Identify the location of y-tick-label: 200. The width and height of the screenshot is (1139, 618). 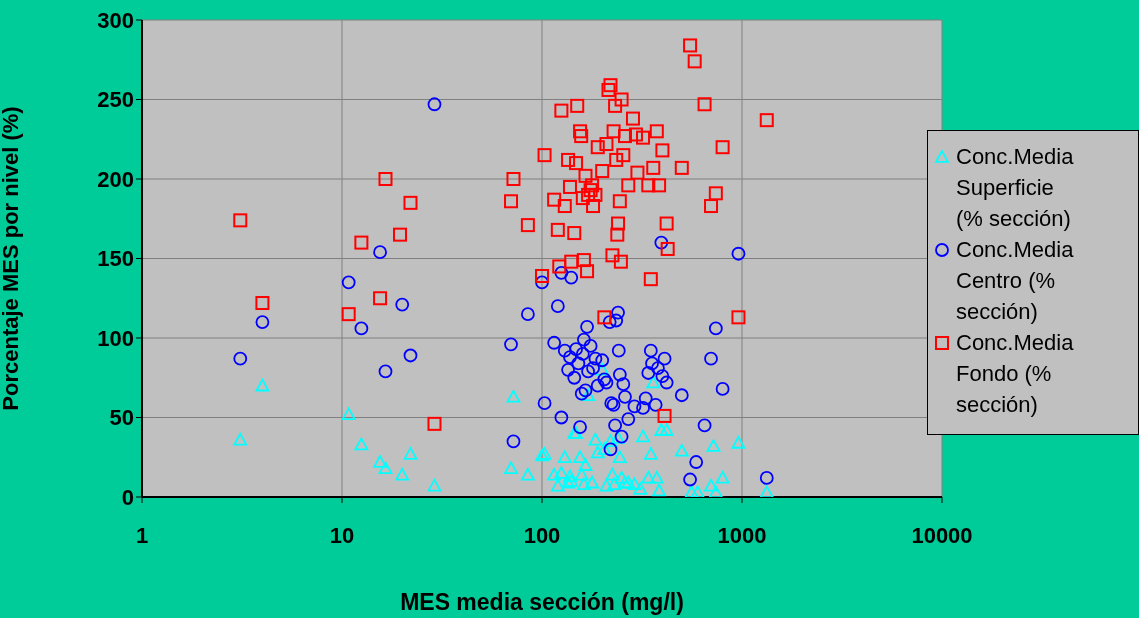
(115, 179).